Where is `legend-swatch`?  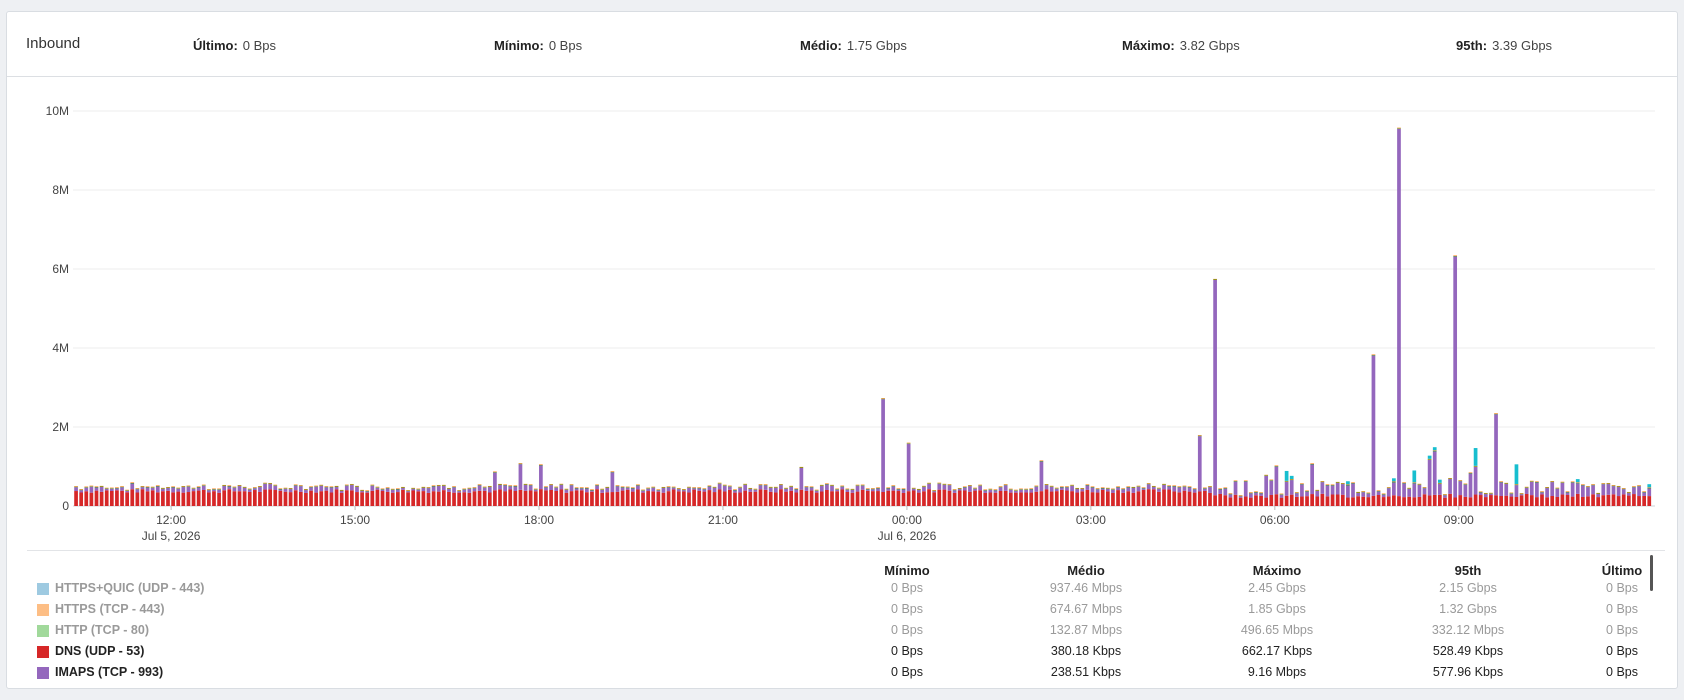 legend-swatch is located at coordinates (43, 673).